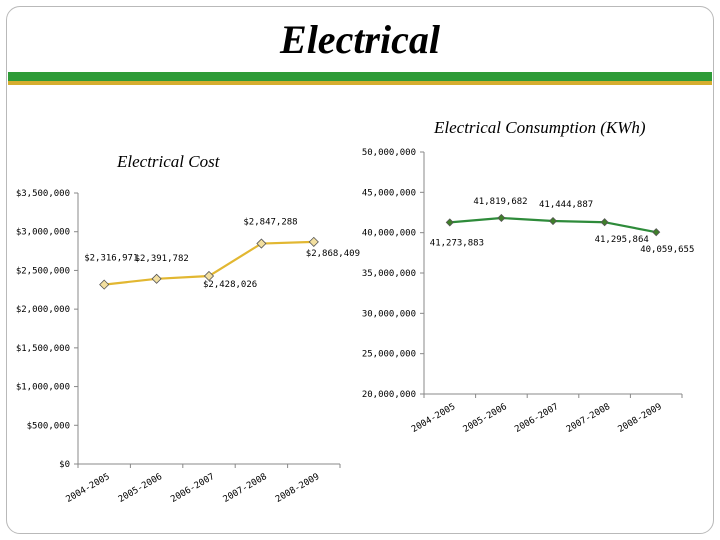 This screenshot has width=720, height=540. Describe the element at coordinates (111, 259) in the screenshot. I see `data-label: $2,316,971` at that location.